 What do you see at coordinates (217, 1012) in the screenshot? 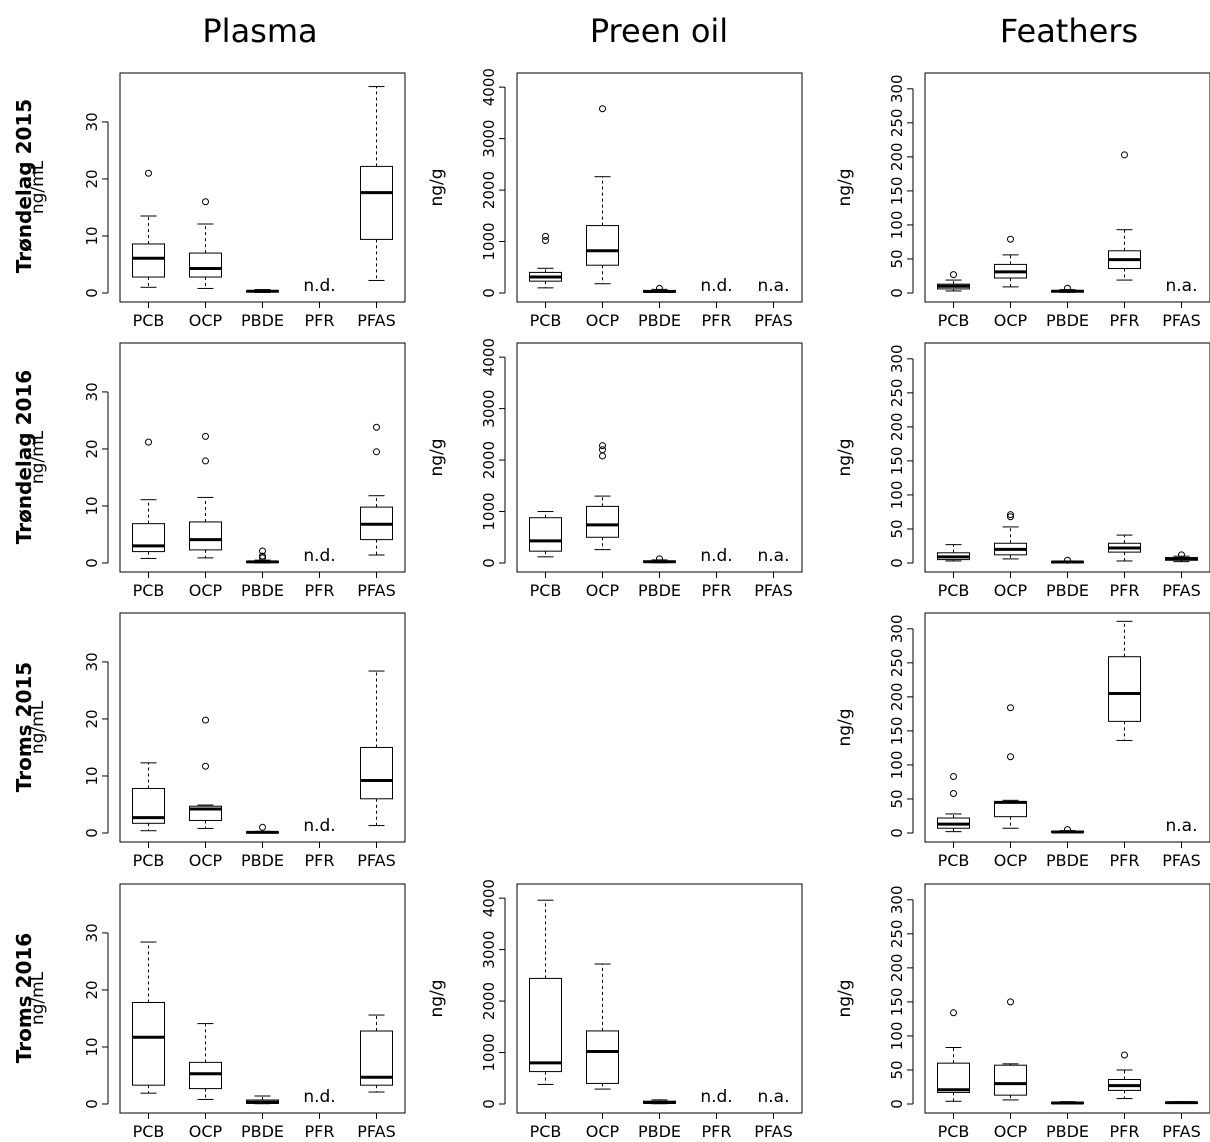
I see `panel-plasma-troms-2016: 0 10 20 30 ng/mL PCB OCP PBDE PFR PFAS n.d.` at bounding box center [217, 1012].